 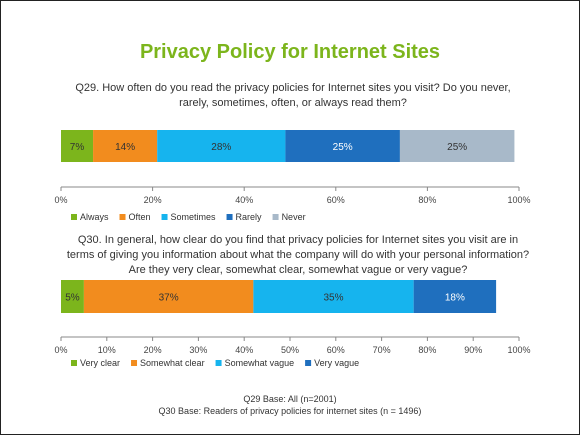 What do you see at coordinates (134, 363) in the screenshot?
I see `legend-swatch-somewhat-clear` at bounding box center [134, 363].